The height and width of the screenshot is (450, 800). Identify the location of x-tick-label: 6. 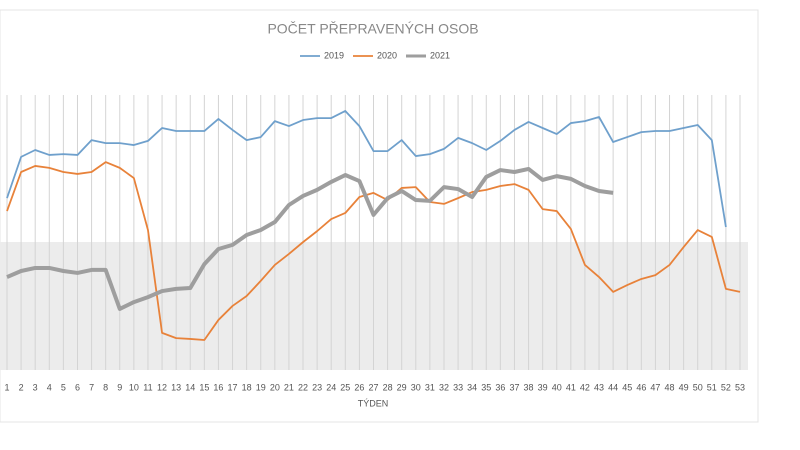
(77, 387).